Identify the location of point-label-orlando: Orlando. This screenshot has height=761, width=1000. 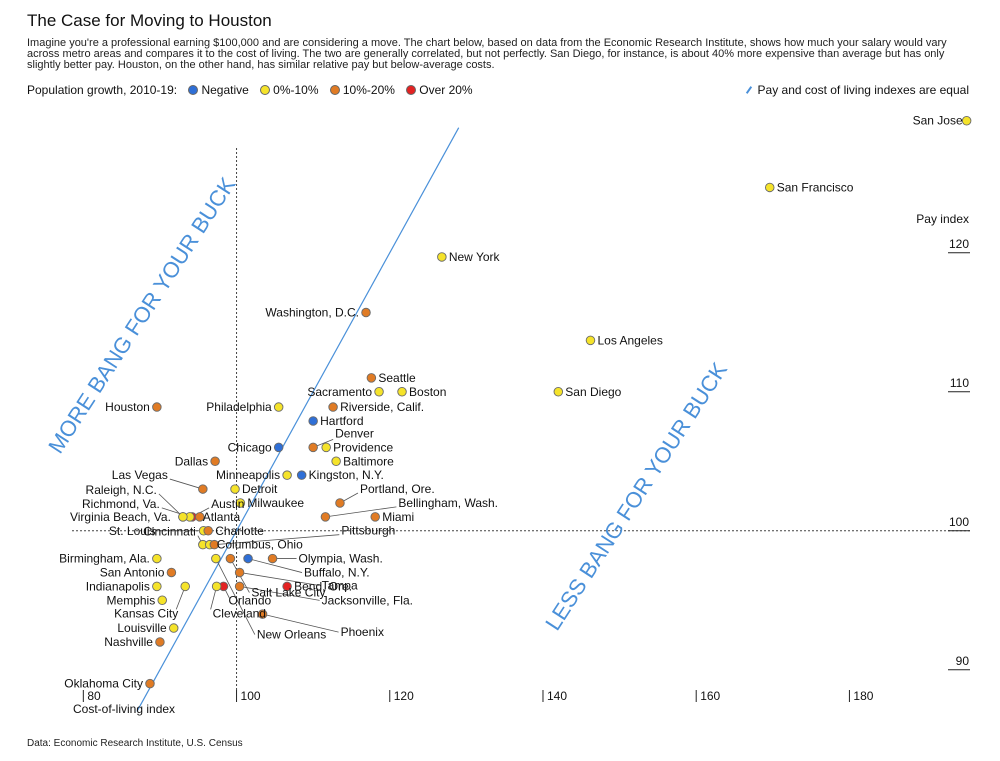
(250, 600).